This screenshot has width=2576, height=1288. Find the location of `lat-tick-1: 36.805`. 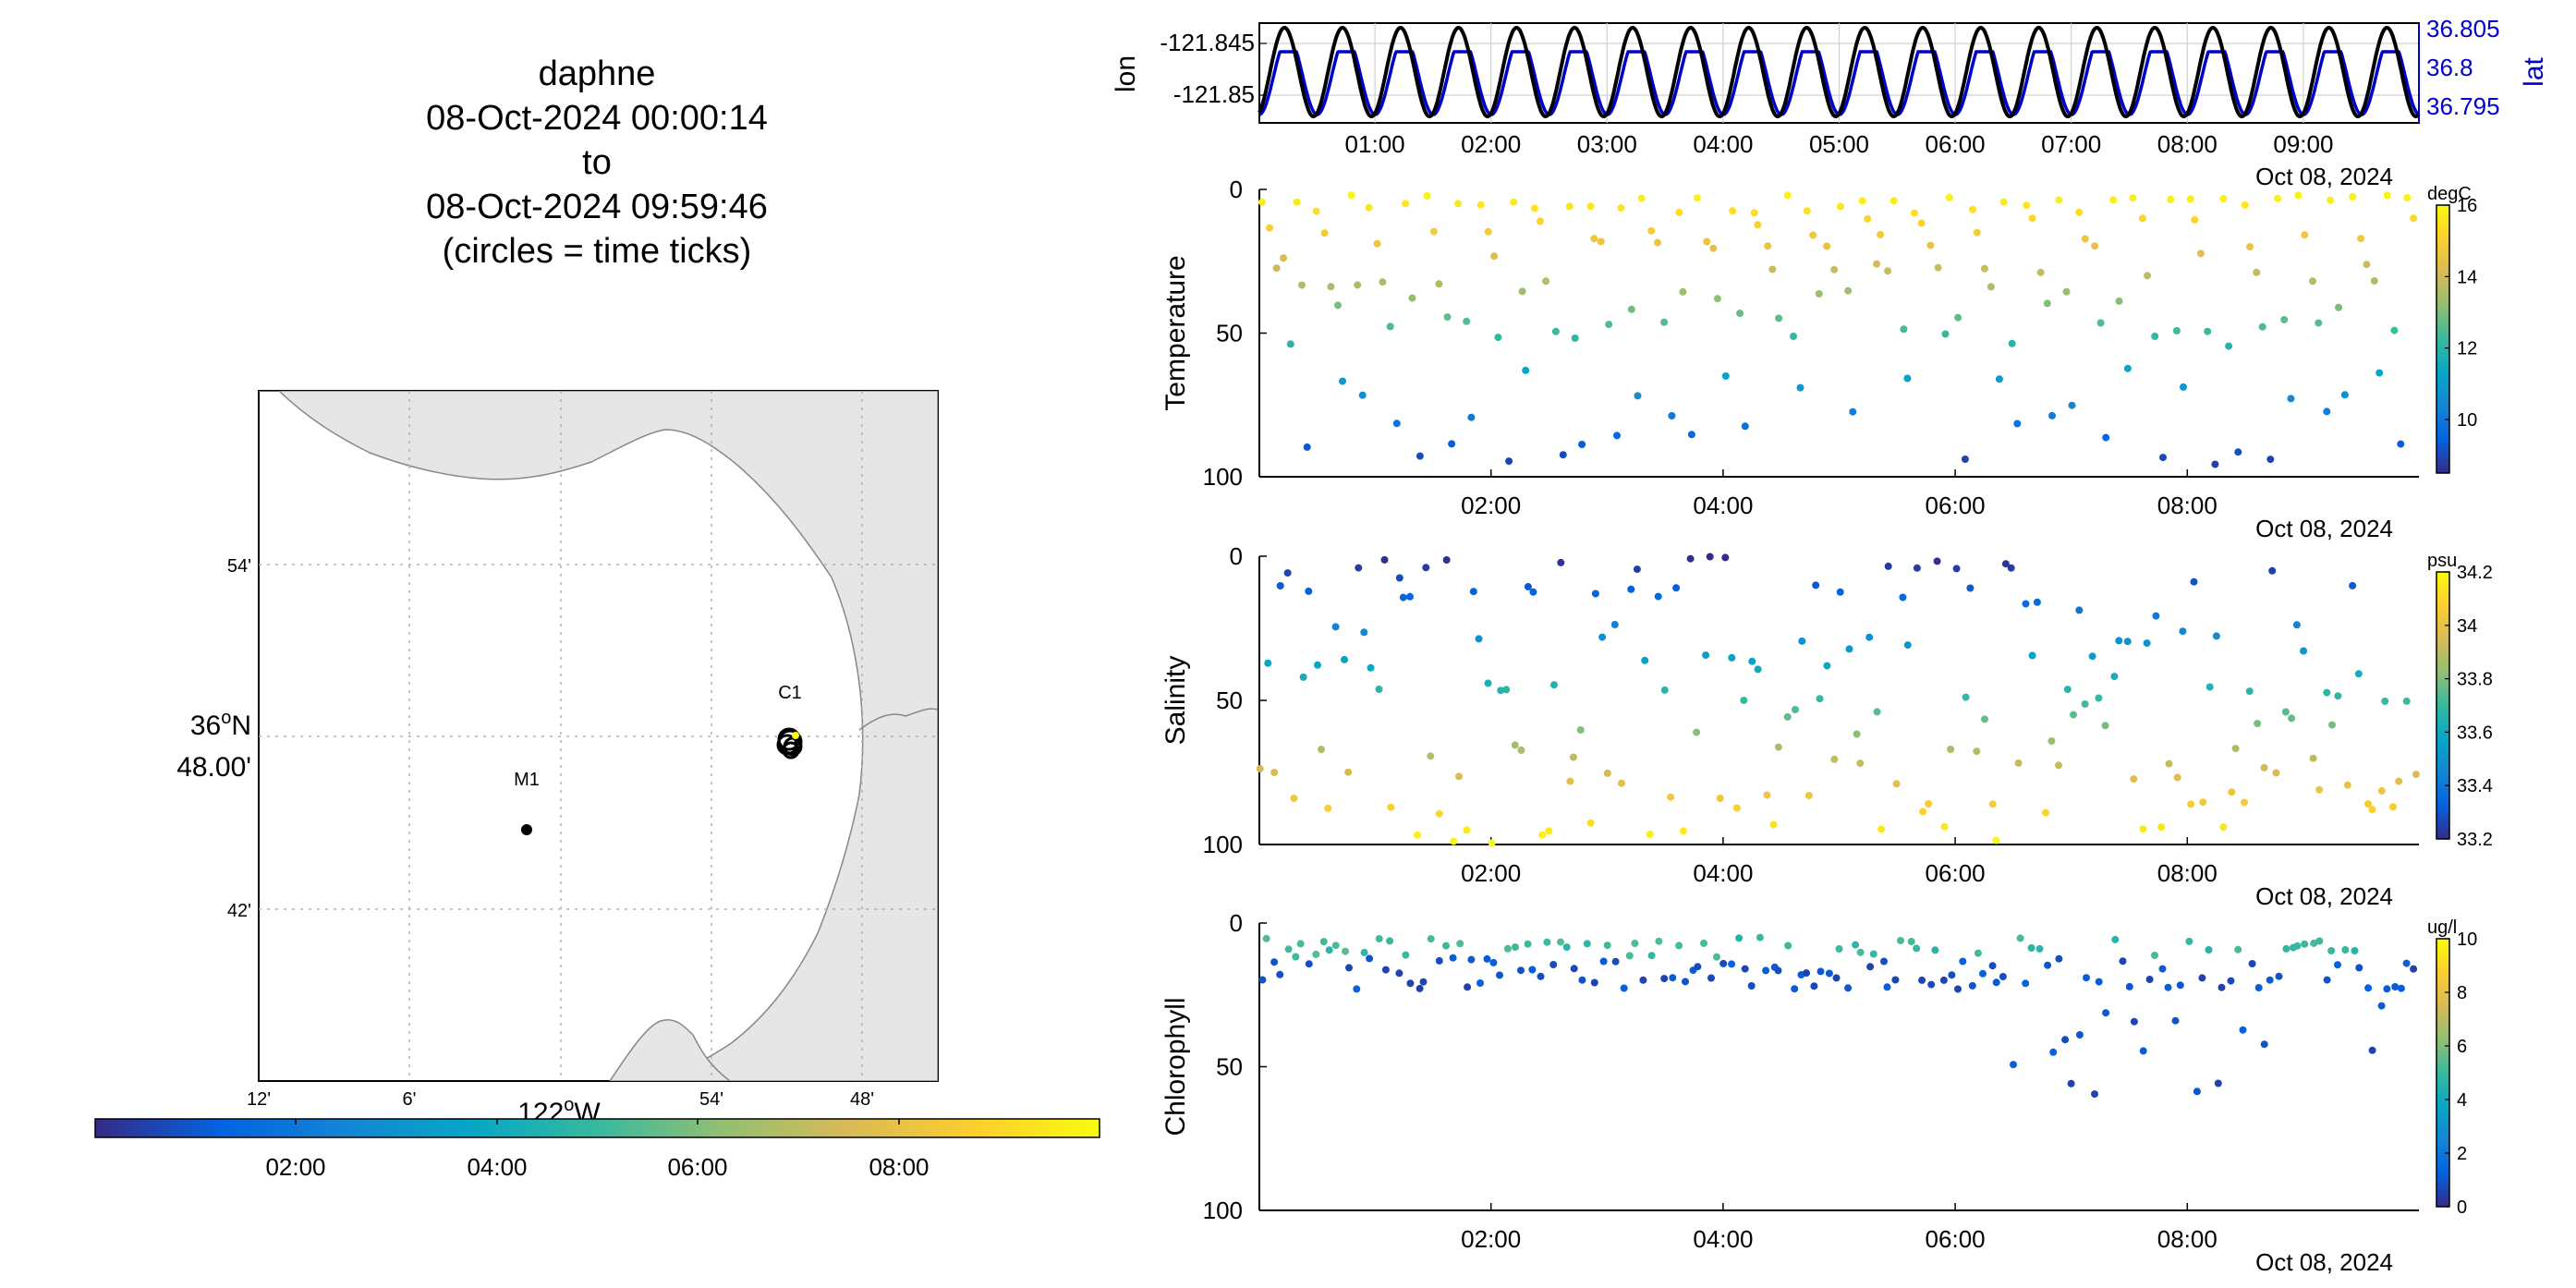

lat-tick-1: 36.805 is located at coordinates (2463, 29).